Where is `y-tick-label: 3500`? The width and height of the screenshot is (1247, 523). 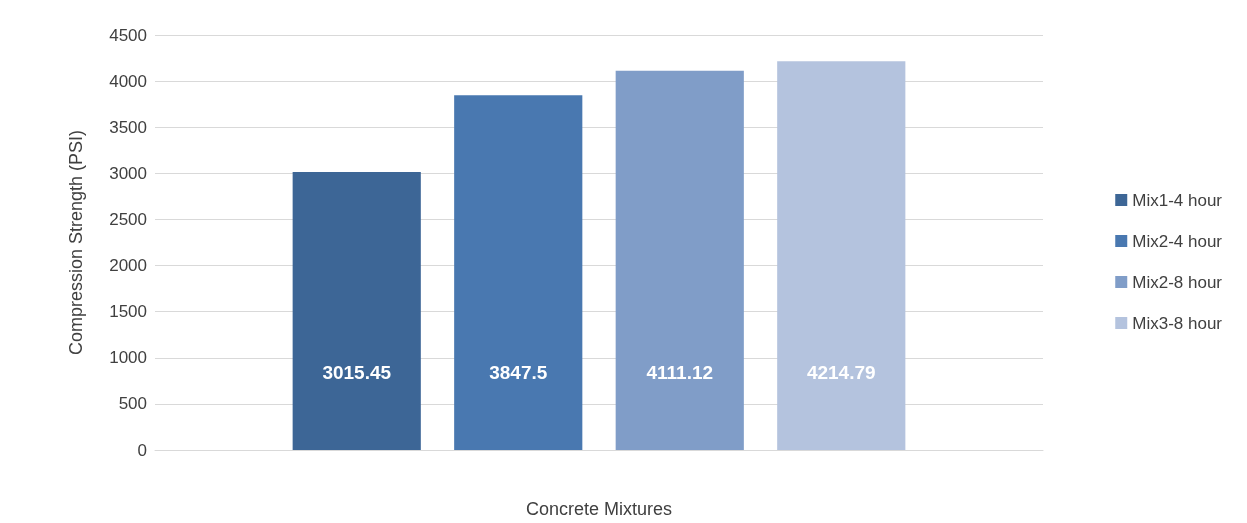 y-tick-label: 3500 is located at coordinates (128, 127).